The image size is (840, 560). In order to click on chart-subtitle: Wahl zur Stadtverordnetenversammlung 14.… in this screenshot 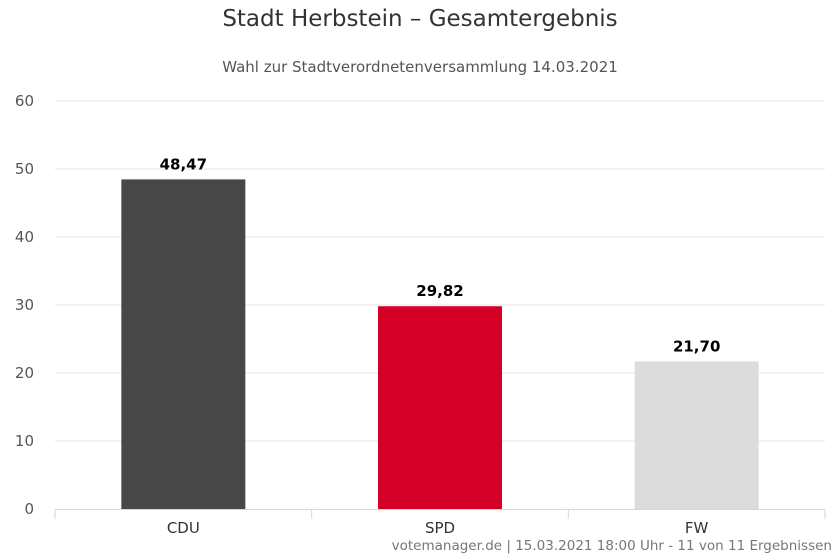, I will do `click(420, 67)`.